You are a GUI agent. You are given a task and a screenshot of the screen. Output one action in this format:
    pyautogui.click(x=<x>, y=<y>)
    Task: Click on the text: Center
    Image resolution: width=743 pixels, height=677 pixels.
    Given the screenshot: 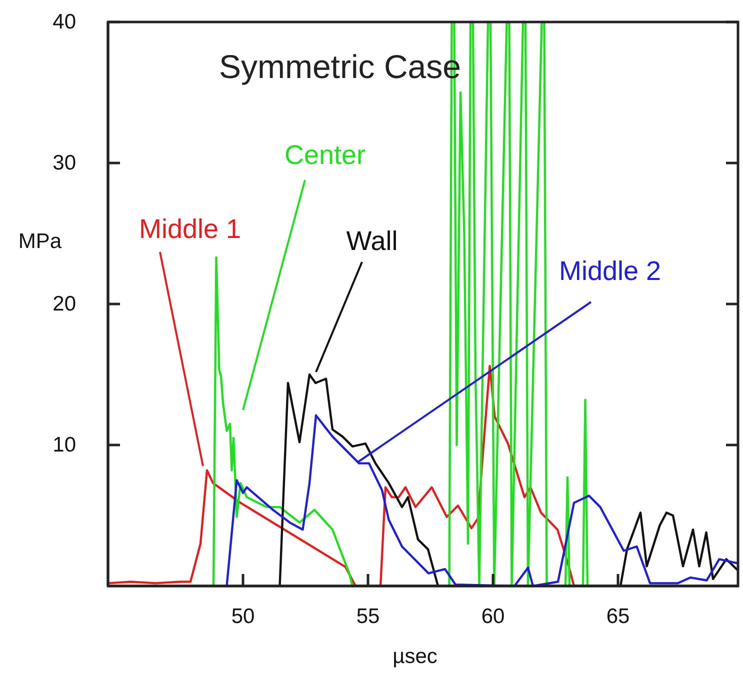 What is the action you would take?
    pyautogui.click(x=325, y=155)
    